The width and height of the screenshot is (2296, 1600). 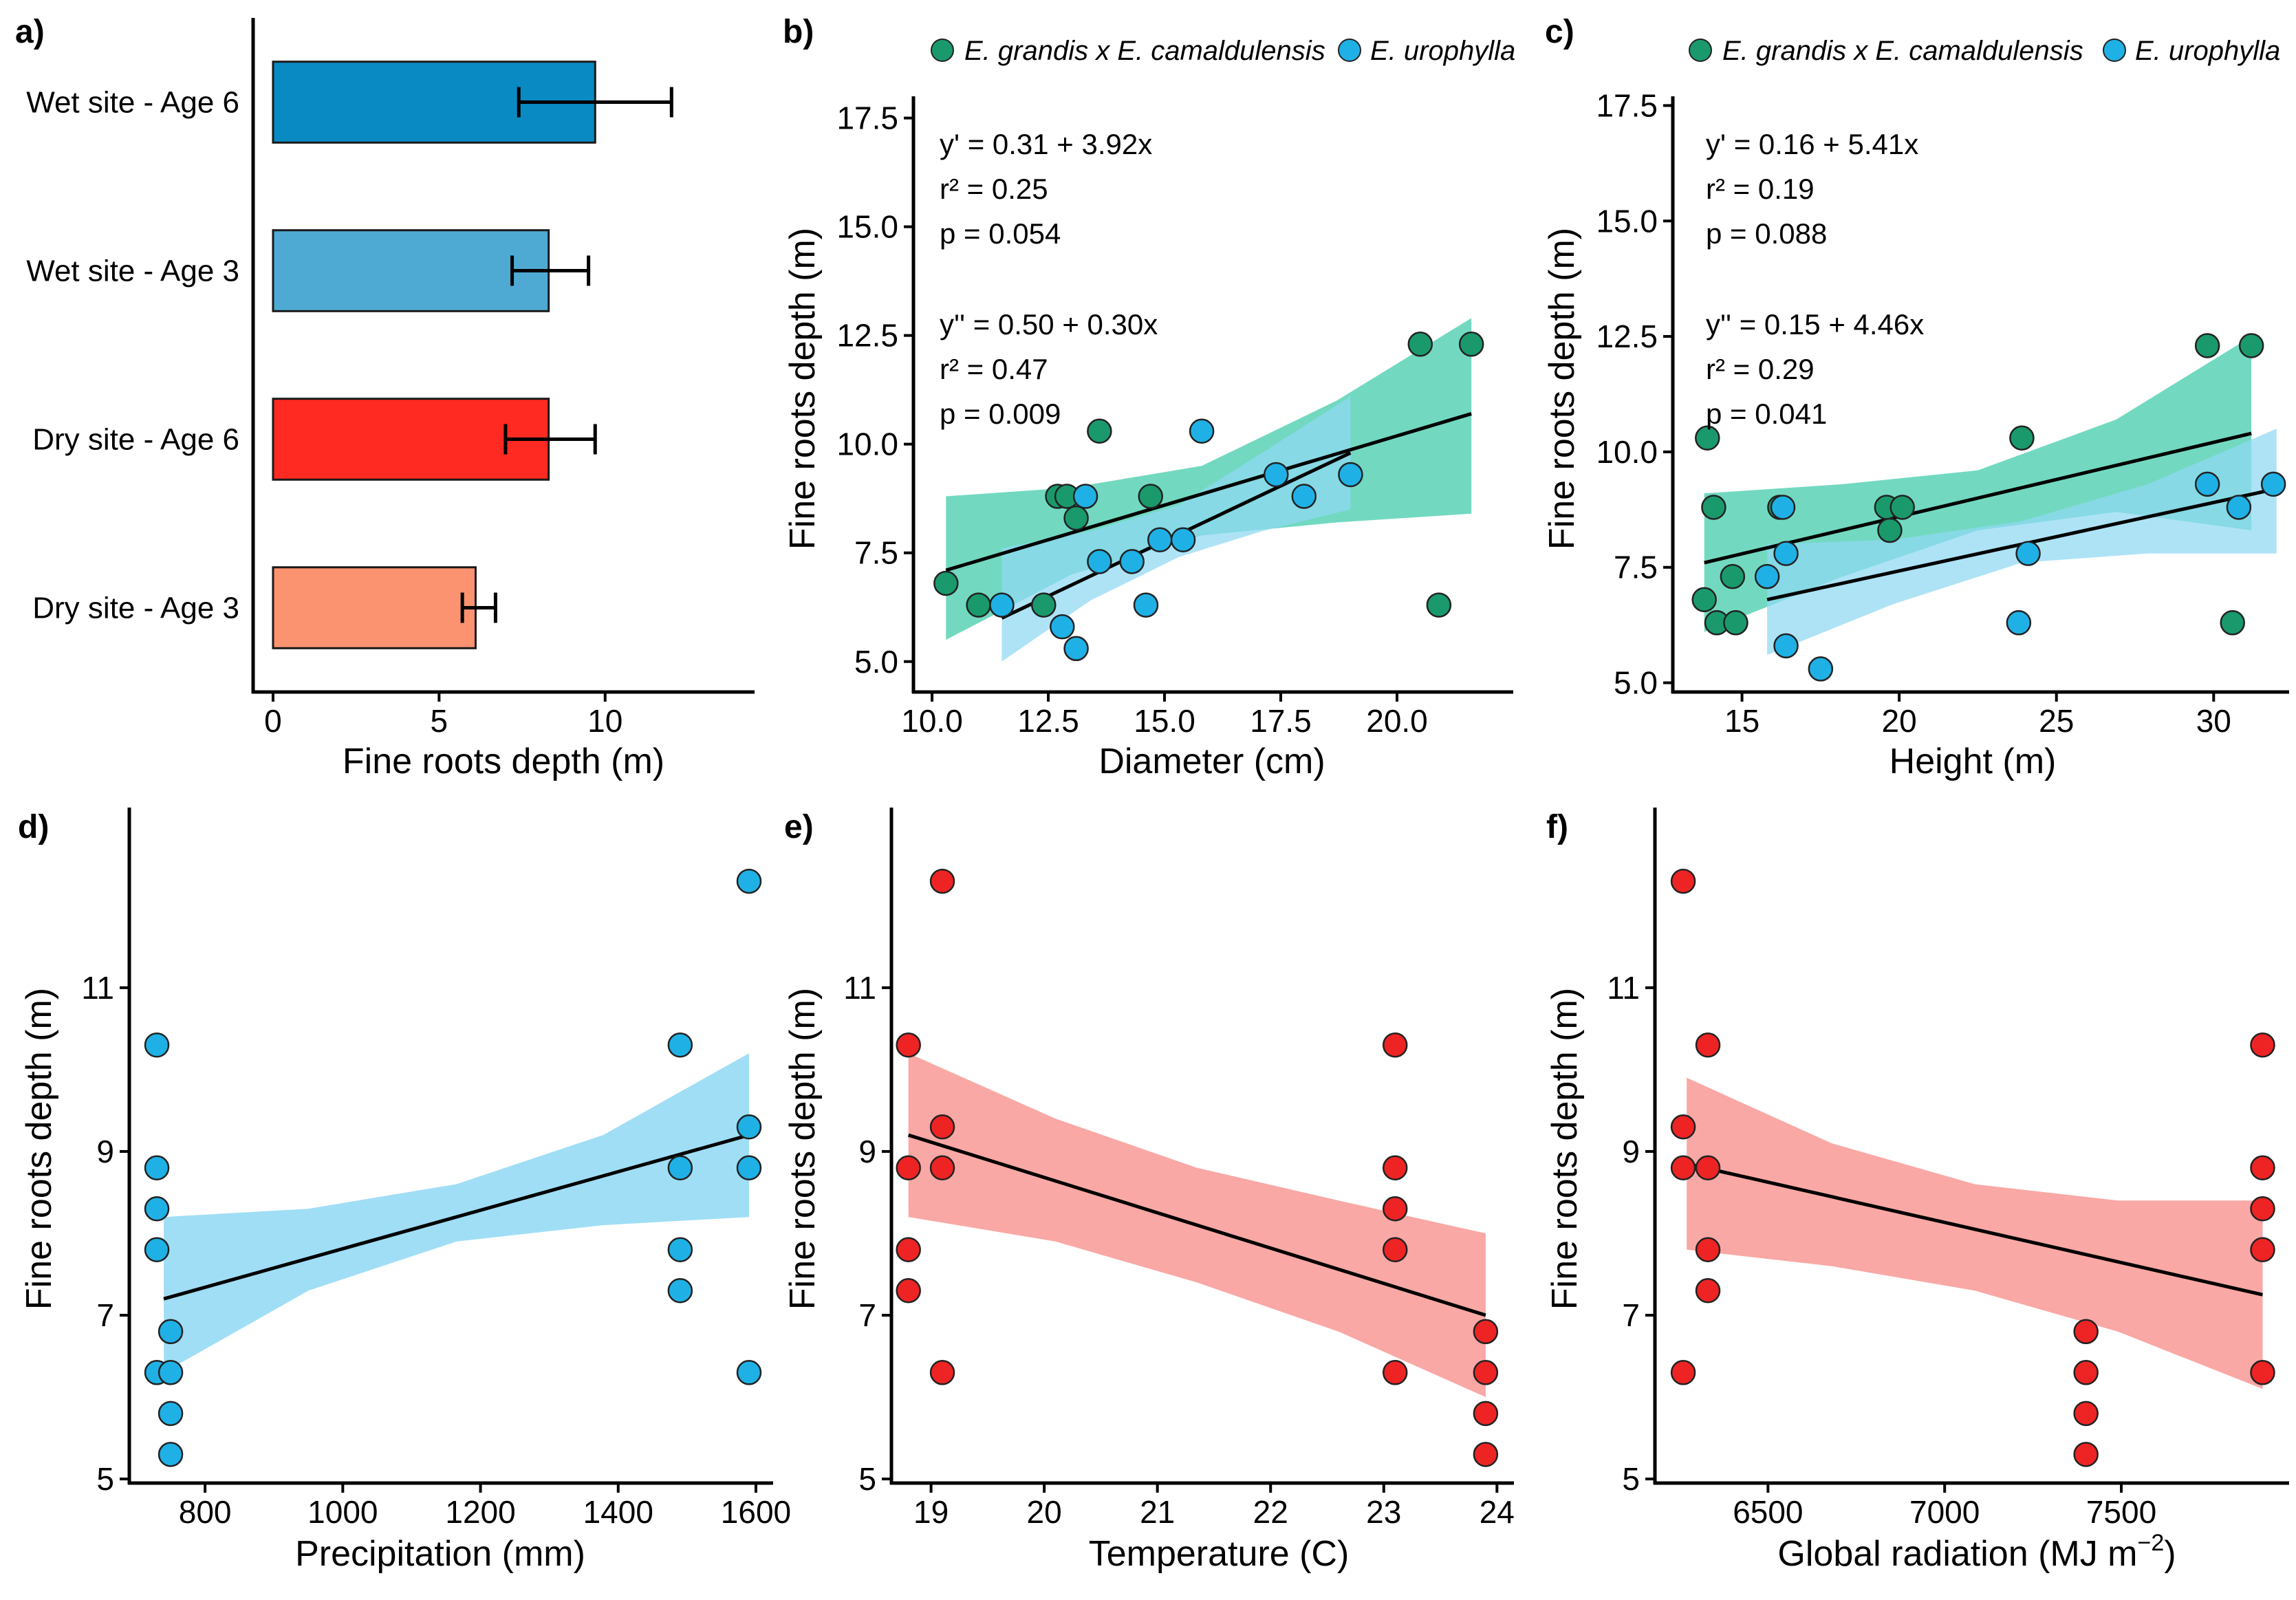 What do you see at coordinates (273, 721) in the screenshot?
I see `x-tick-label: 0` at bounding box center [273, 721].